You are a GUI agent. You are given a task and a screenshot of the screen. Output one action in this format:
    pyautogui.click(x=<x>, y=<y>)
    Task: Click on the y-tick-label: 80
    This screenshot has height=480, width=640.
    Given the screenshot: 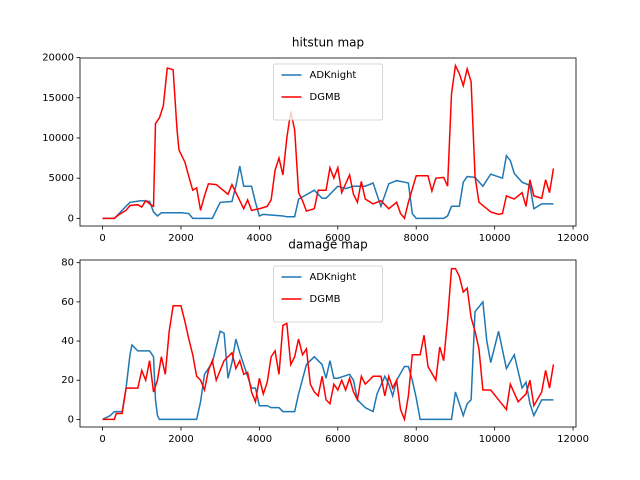 What is the action you would take?
    pyautogui.click(x=67, y=263)
    